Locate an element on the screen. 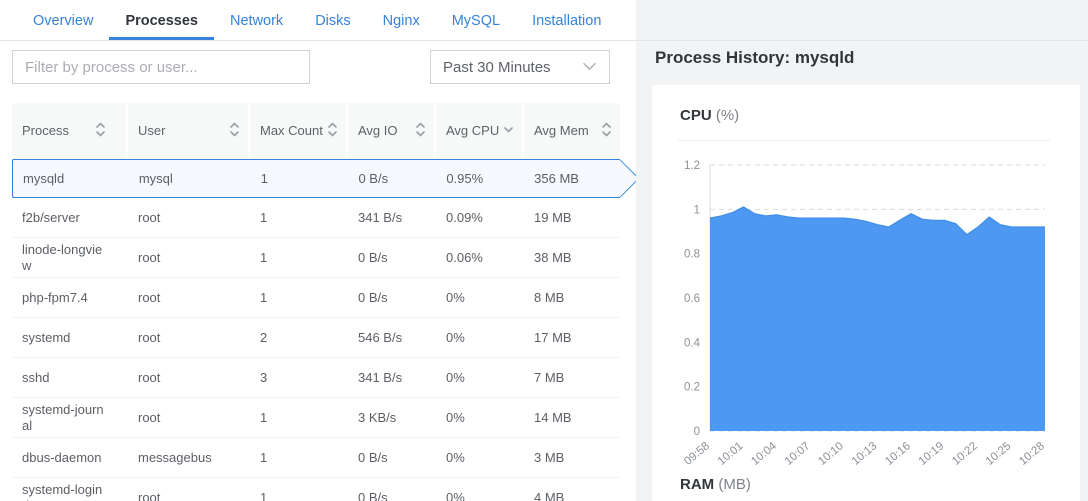 This screenshot has width=1088, height=501. filter-input is located at coordinates (161, 67).